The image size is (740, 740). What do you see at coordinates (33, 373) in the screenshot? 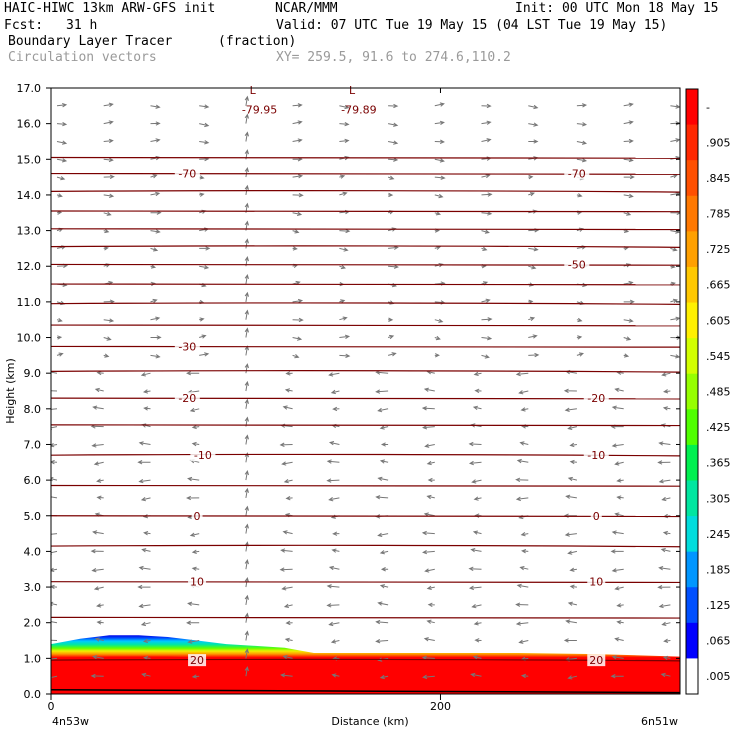
I see `y-tick-label: 9.0` at bounding box center [33, 373].